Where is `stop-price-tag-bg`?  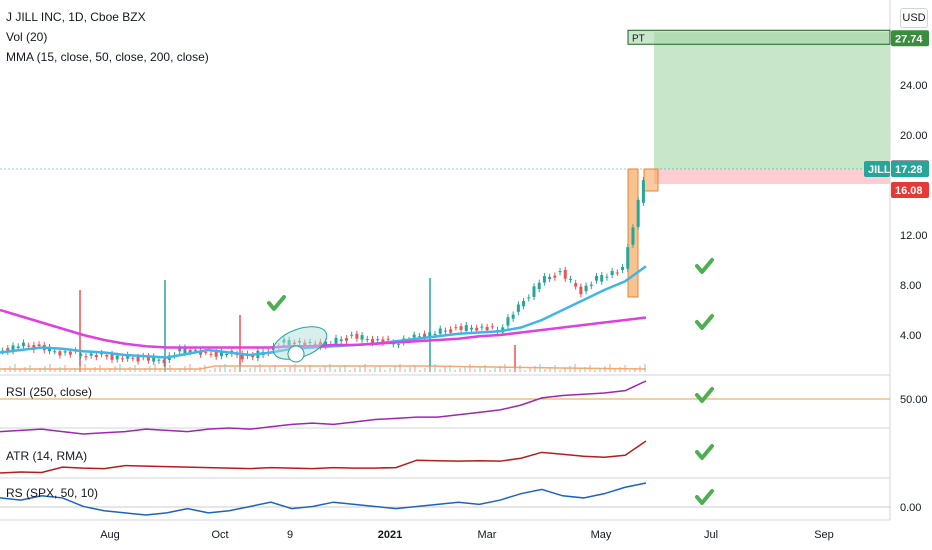 stop-price-tag-bg is located at coordinates (910, 190).